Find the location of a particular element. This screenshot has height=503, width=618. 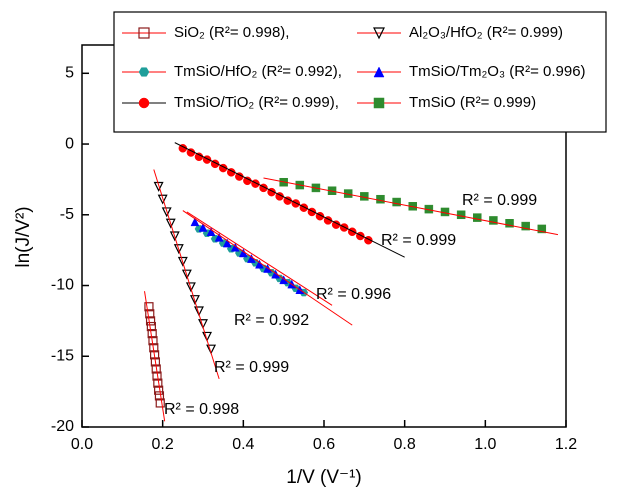

fit-label: R² = 0.992 is located at coordinates (271, 320).